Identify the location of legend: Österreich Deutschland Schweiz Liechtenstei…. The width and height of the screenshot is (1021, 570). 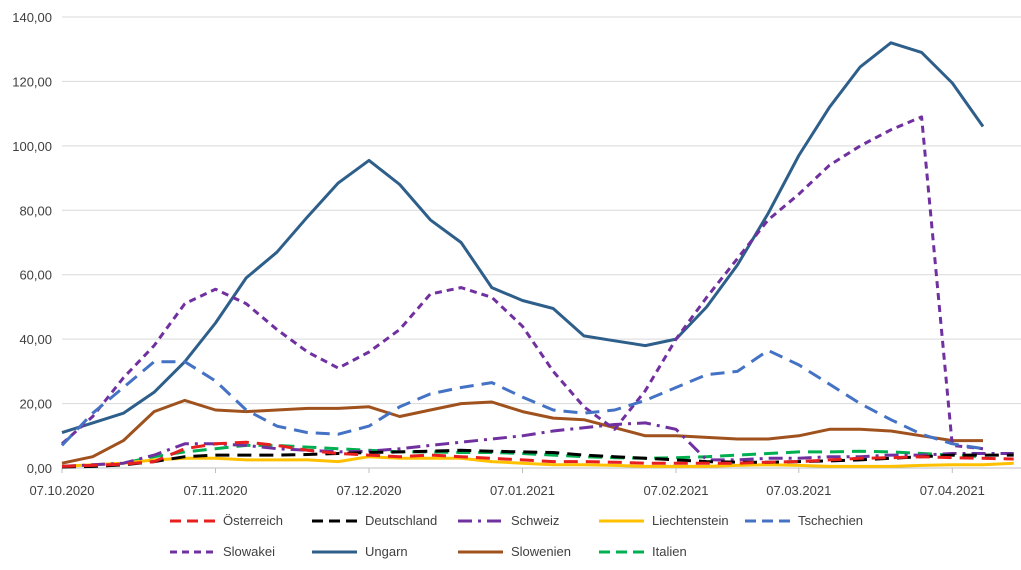
(516, 536).